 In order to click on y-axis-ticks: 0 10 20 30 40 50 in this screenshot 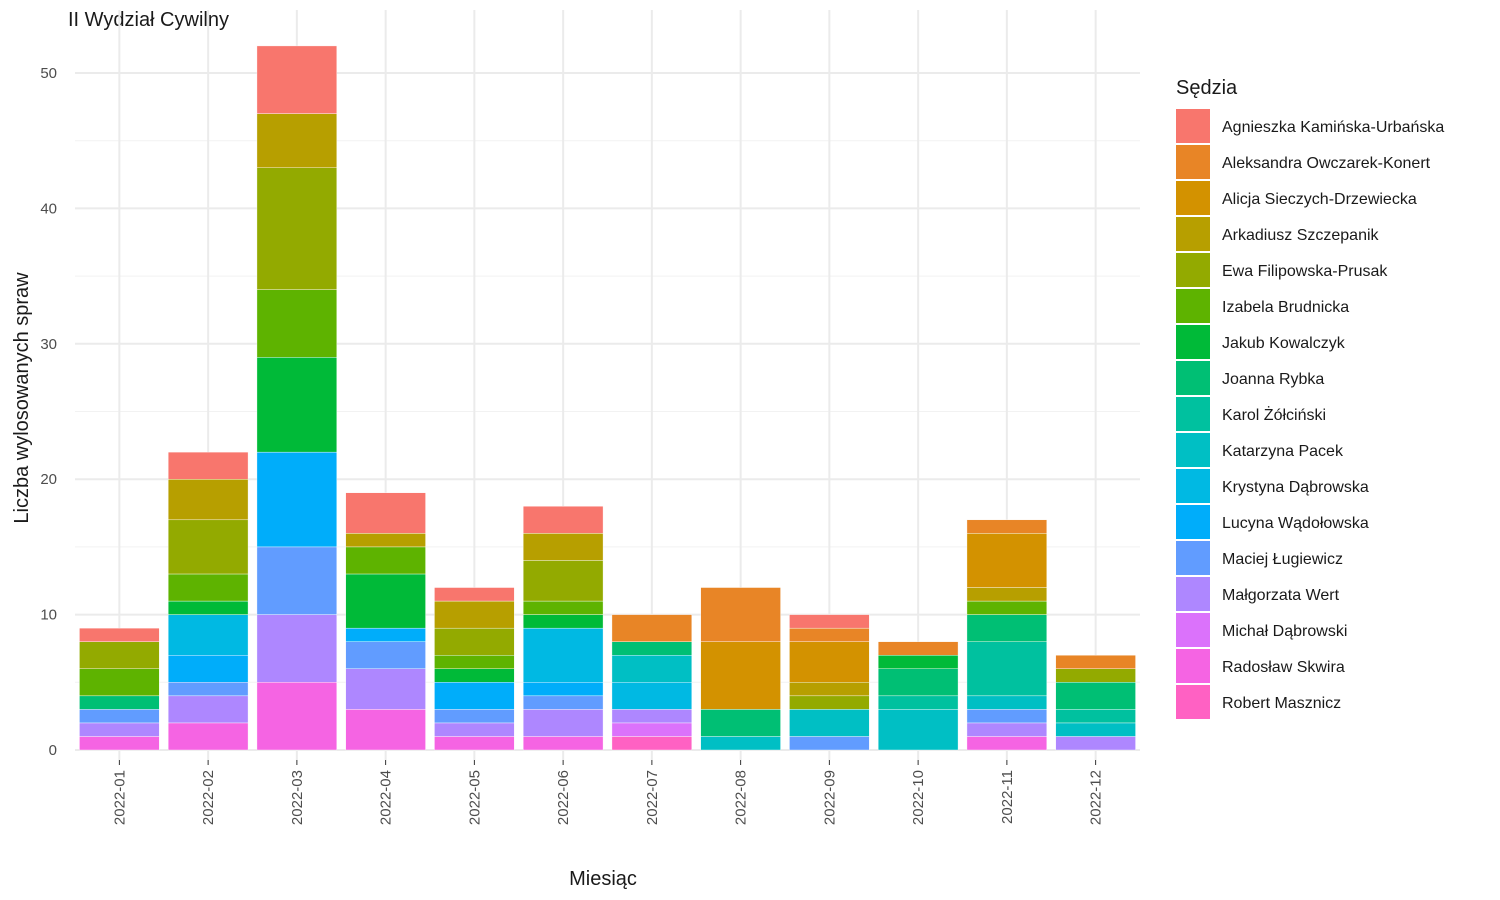, I will do `click(48, 412)`.